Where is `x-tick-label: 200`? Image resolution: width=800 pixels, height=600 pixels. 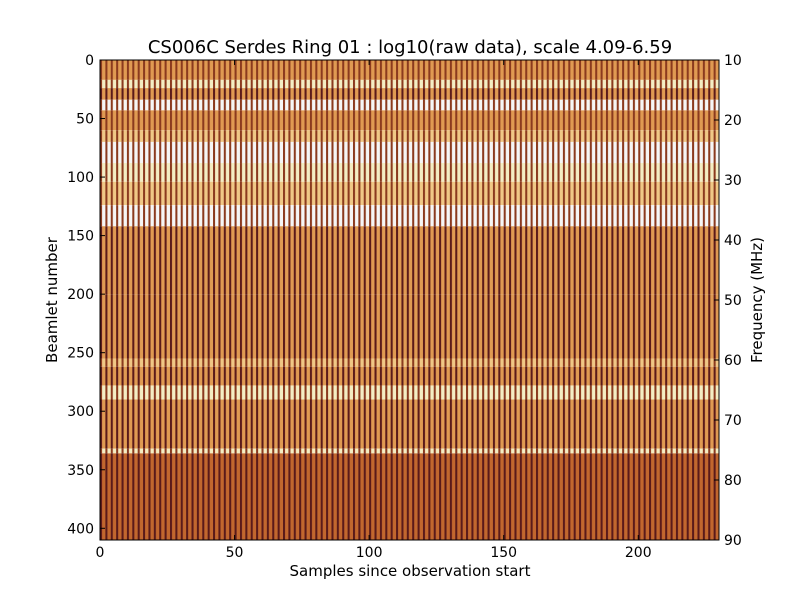 x-tick-label: 200 is located at coordinates (638, 553).